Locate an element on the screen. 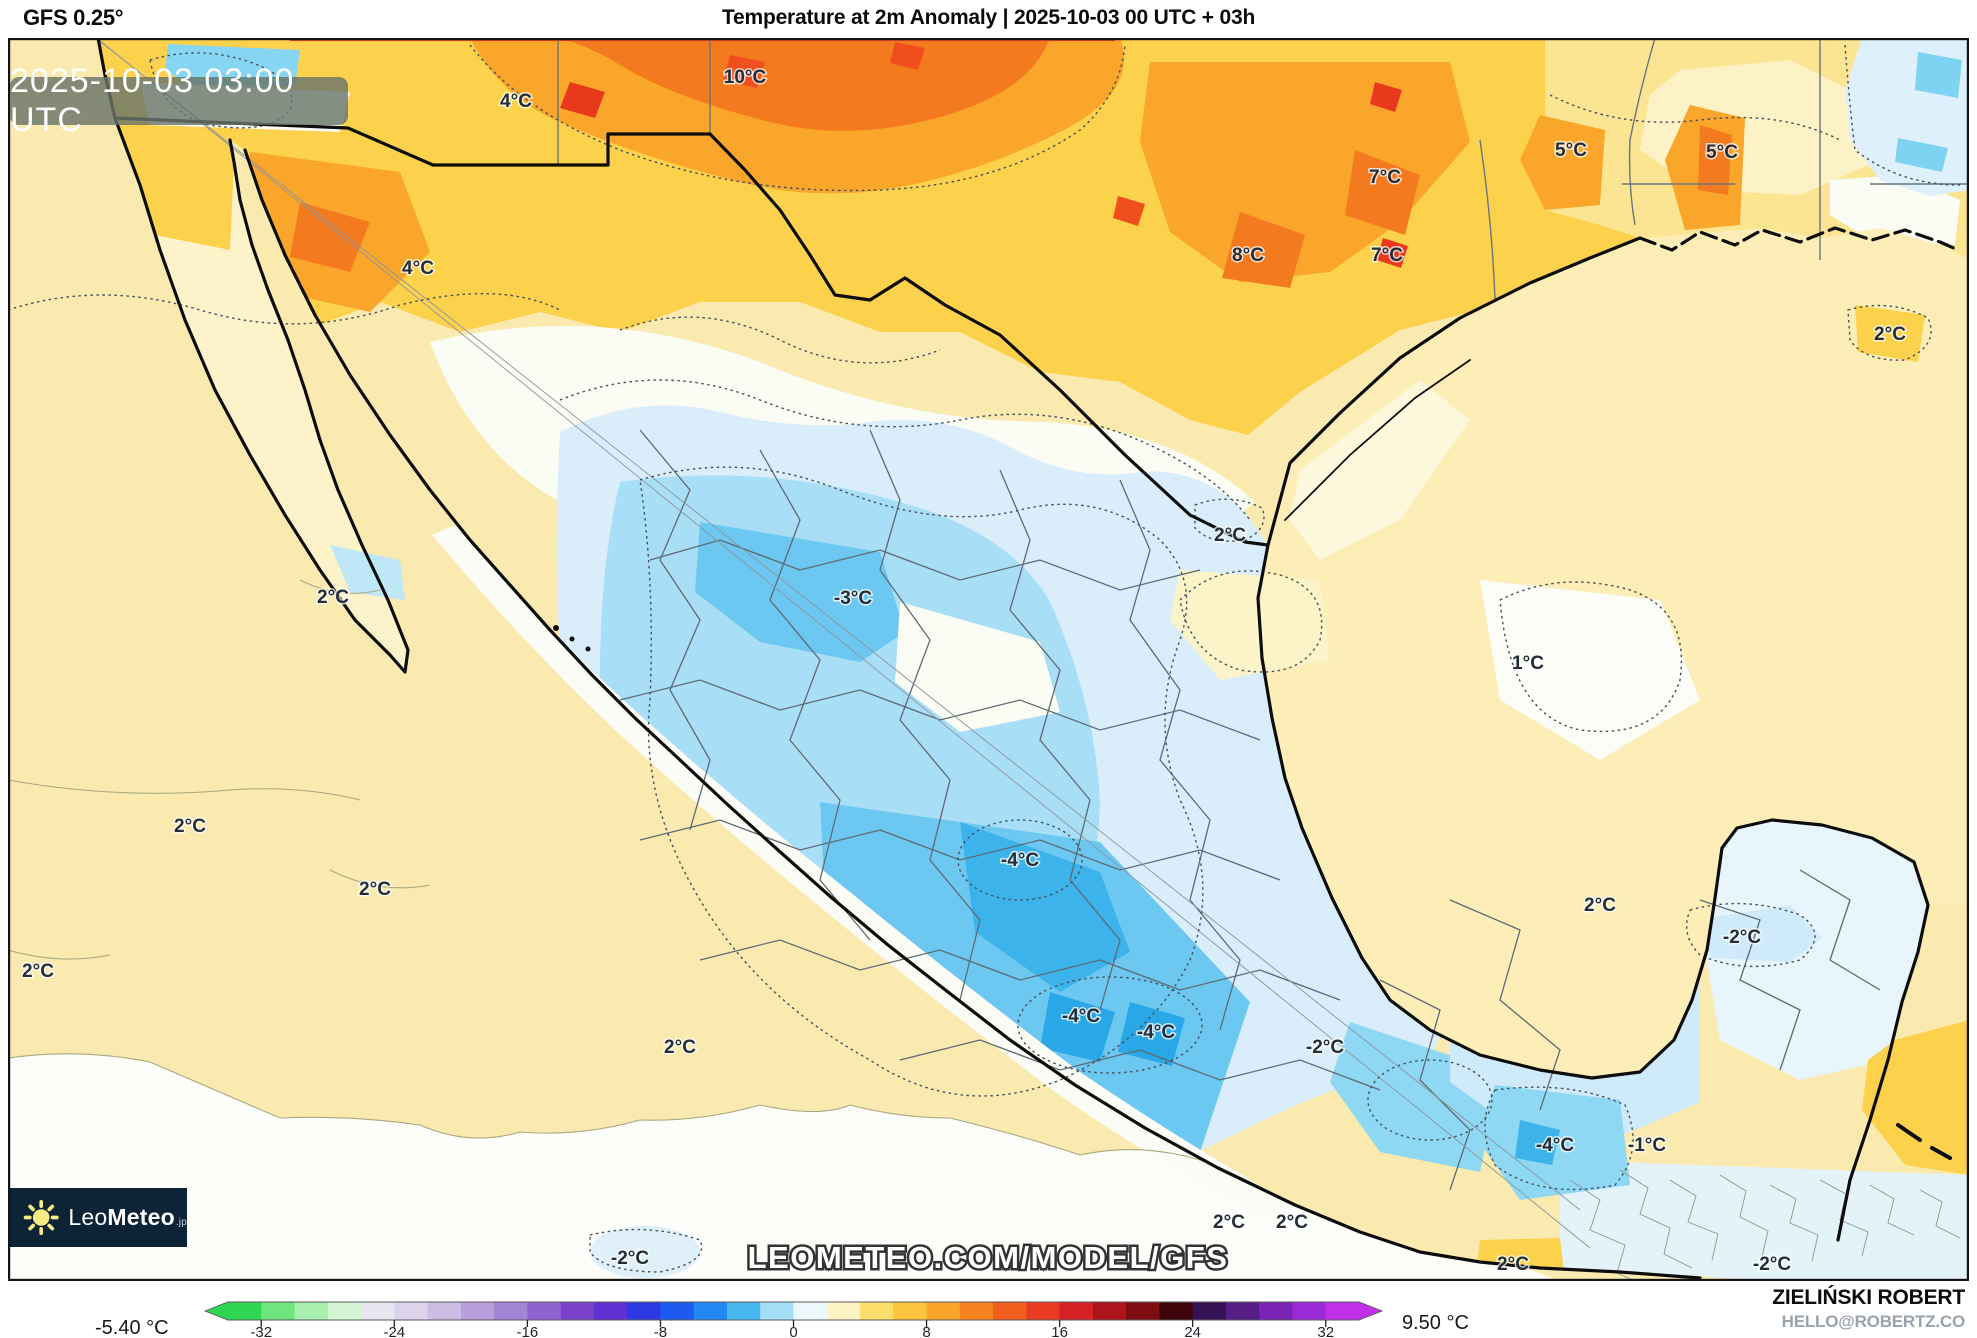 The width and height of the screenshot is (1977, 1338). colorbar: -32 -24 -16 -8 0 8 16 24 32 is located at coordinates (793, 1319).